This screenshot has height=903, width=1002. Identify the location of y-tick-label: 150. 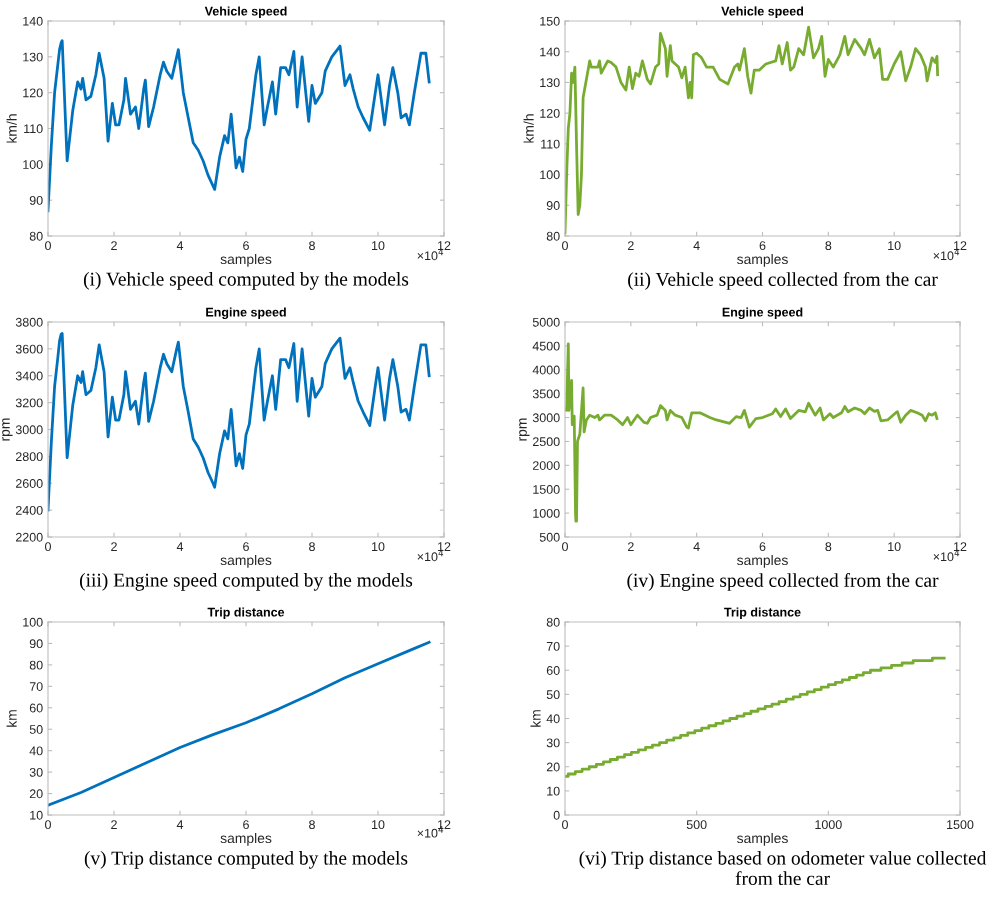
(550, 21).